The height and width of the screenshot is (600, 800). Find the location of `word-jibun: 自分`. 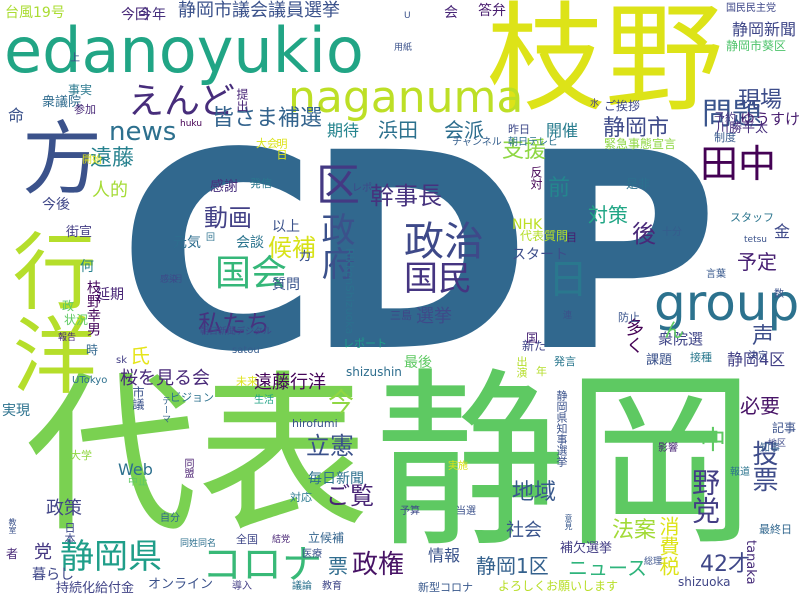

word-jibun: 自分 is located at coordinates (170, 518).